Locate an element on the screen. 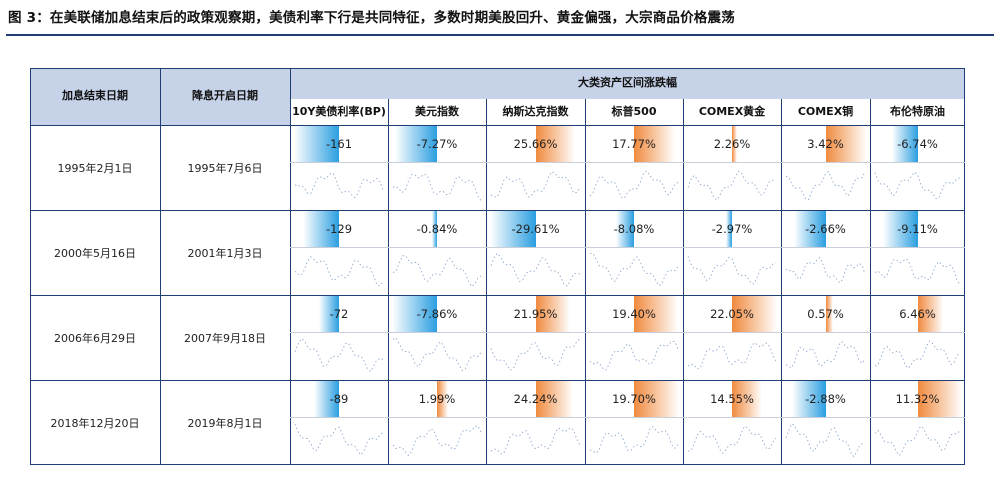 The width and height of the screenshot is (1000, 486). value-cell: 2.26% is located at coordinates (732, 143).